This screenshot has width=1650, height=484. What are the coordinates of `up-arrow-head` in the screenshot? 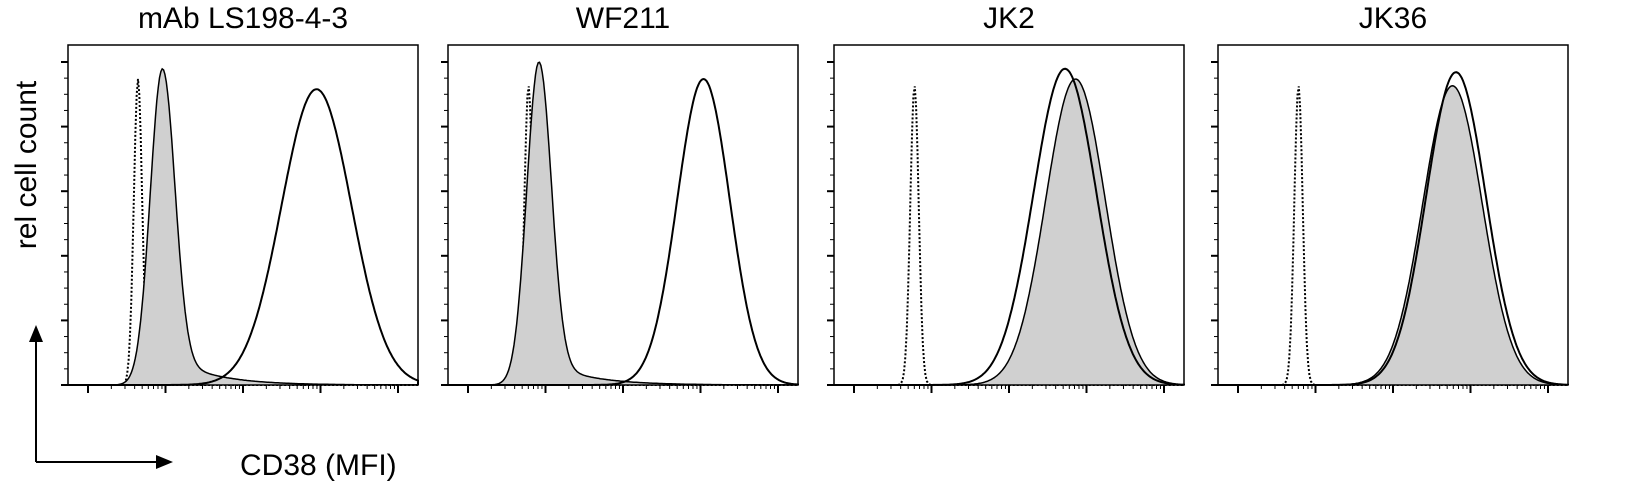 It's located at (36, 333).